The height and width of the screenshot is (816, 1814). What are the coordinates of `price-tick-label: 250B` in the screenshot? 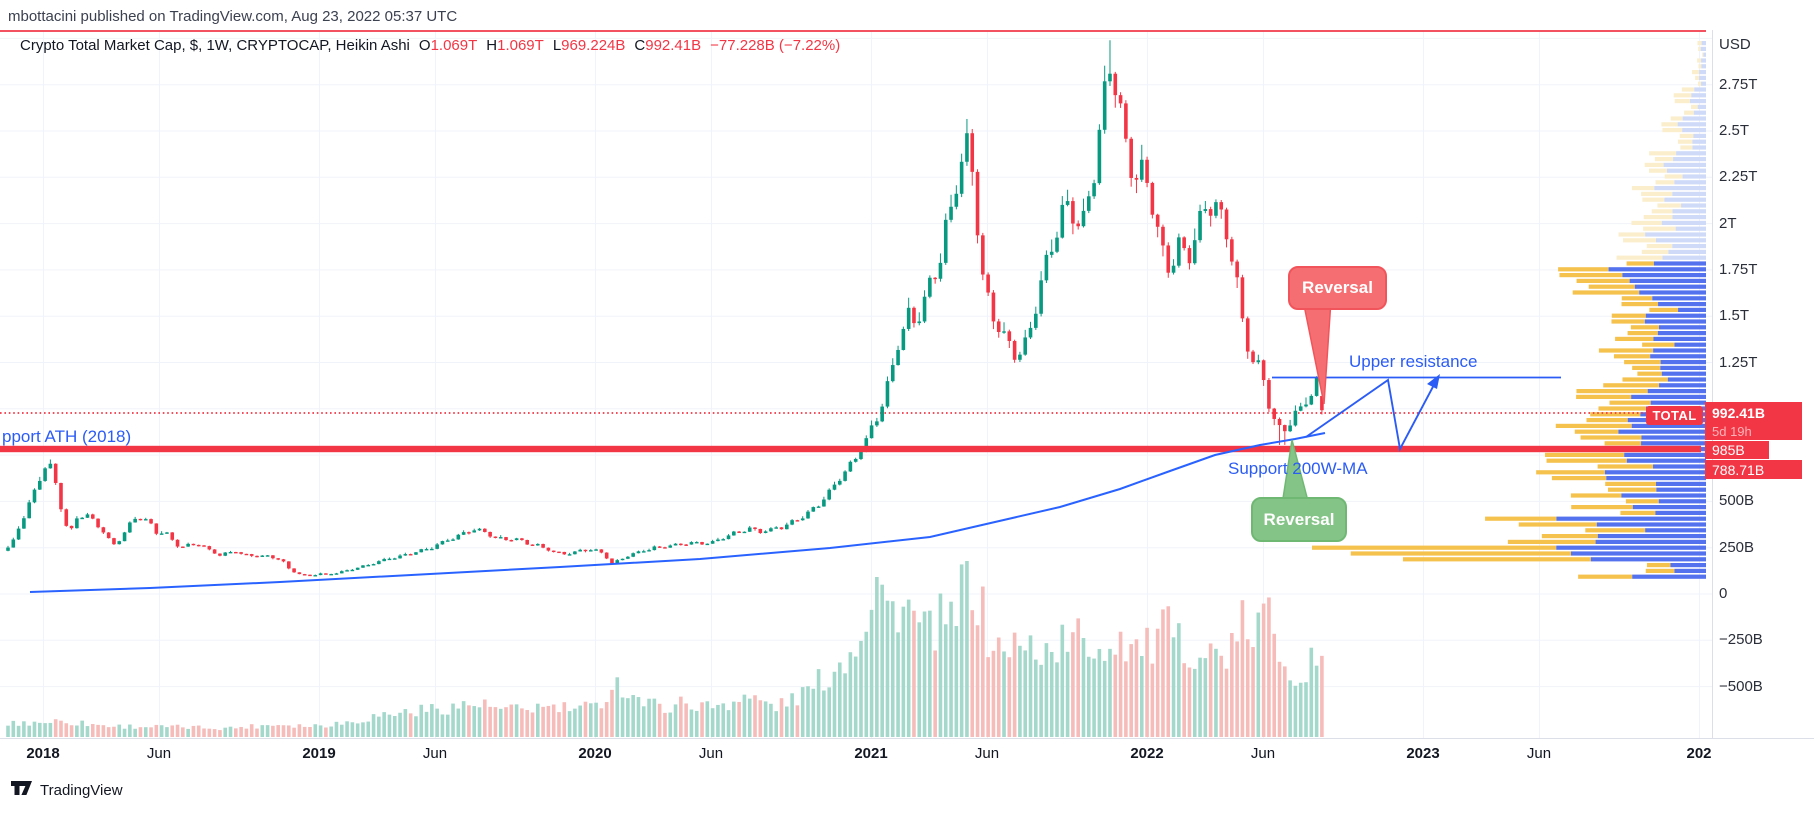 It's located at (1737, 547).